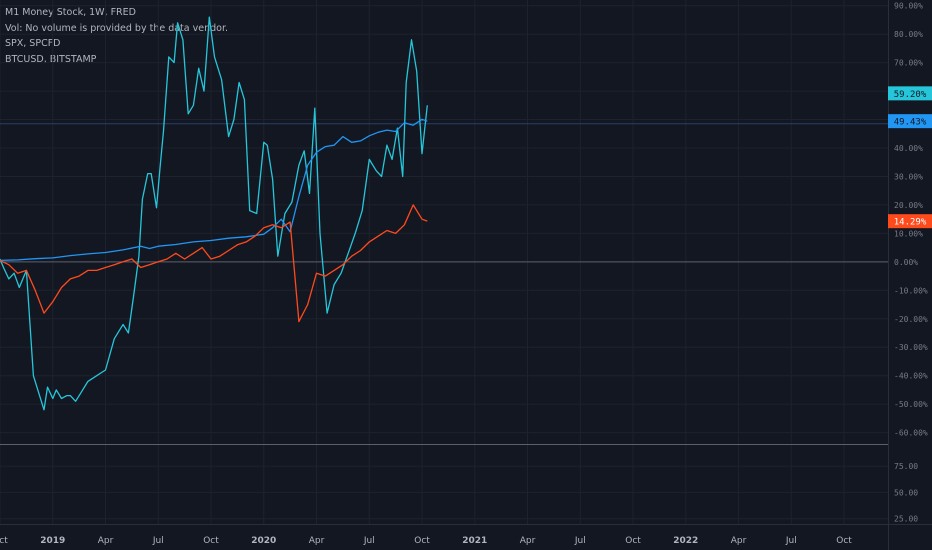 Image resolution: width=932 pixels, height=550 pixels. Describe the element at coordinates (33, 43) in the screenshot. I see `legend-spx-title: SPX, SPCFD` at that location.